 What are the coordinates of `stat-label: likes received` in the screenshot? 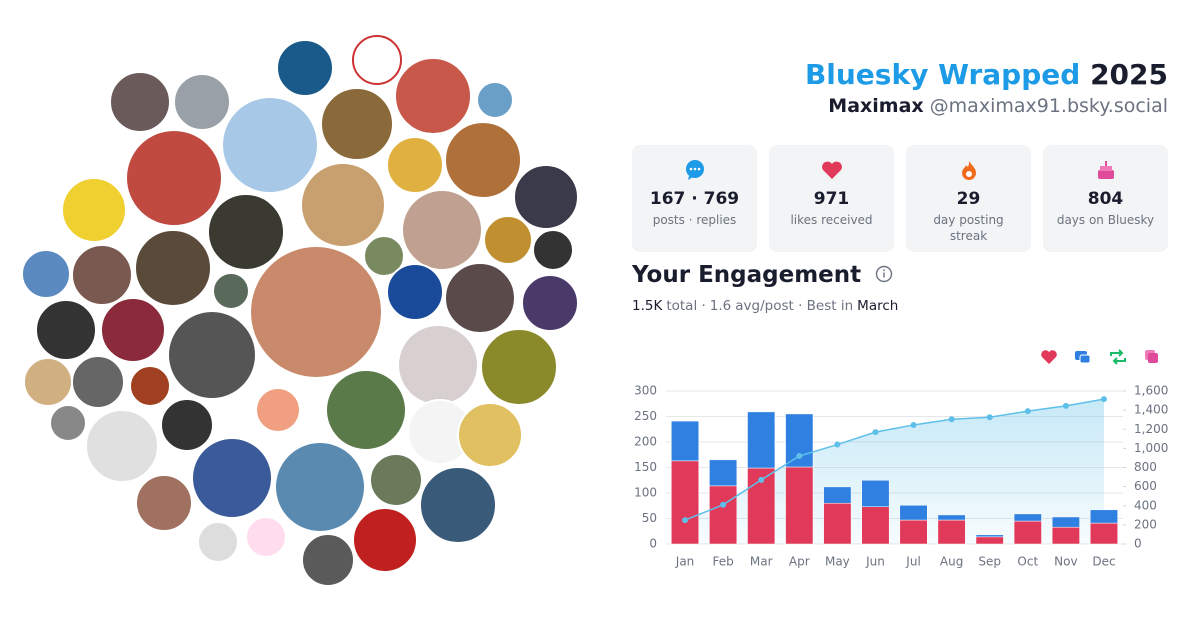 It's located at (831, 220).